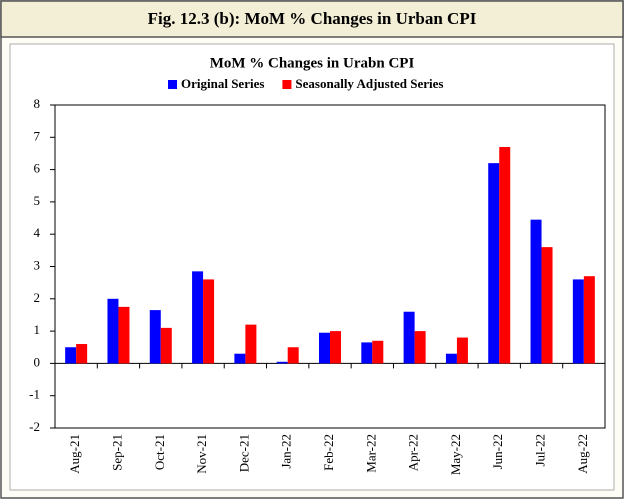 This screenshot has width=624, height=499. Describe the element at coordinates (37, 200) in the screenshot. I see `y-tick-label: 5` at that location.